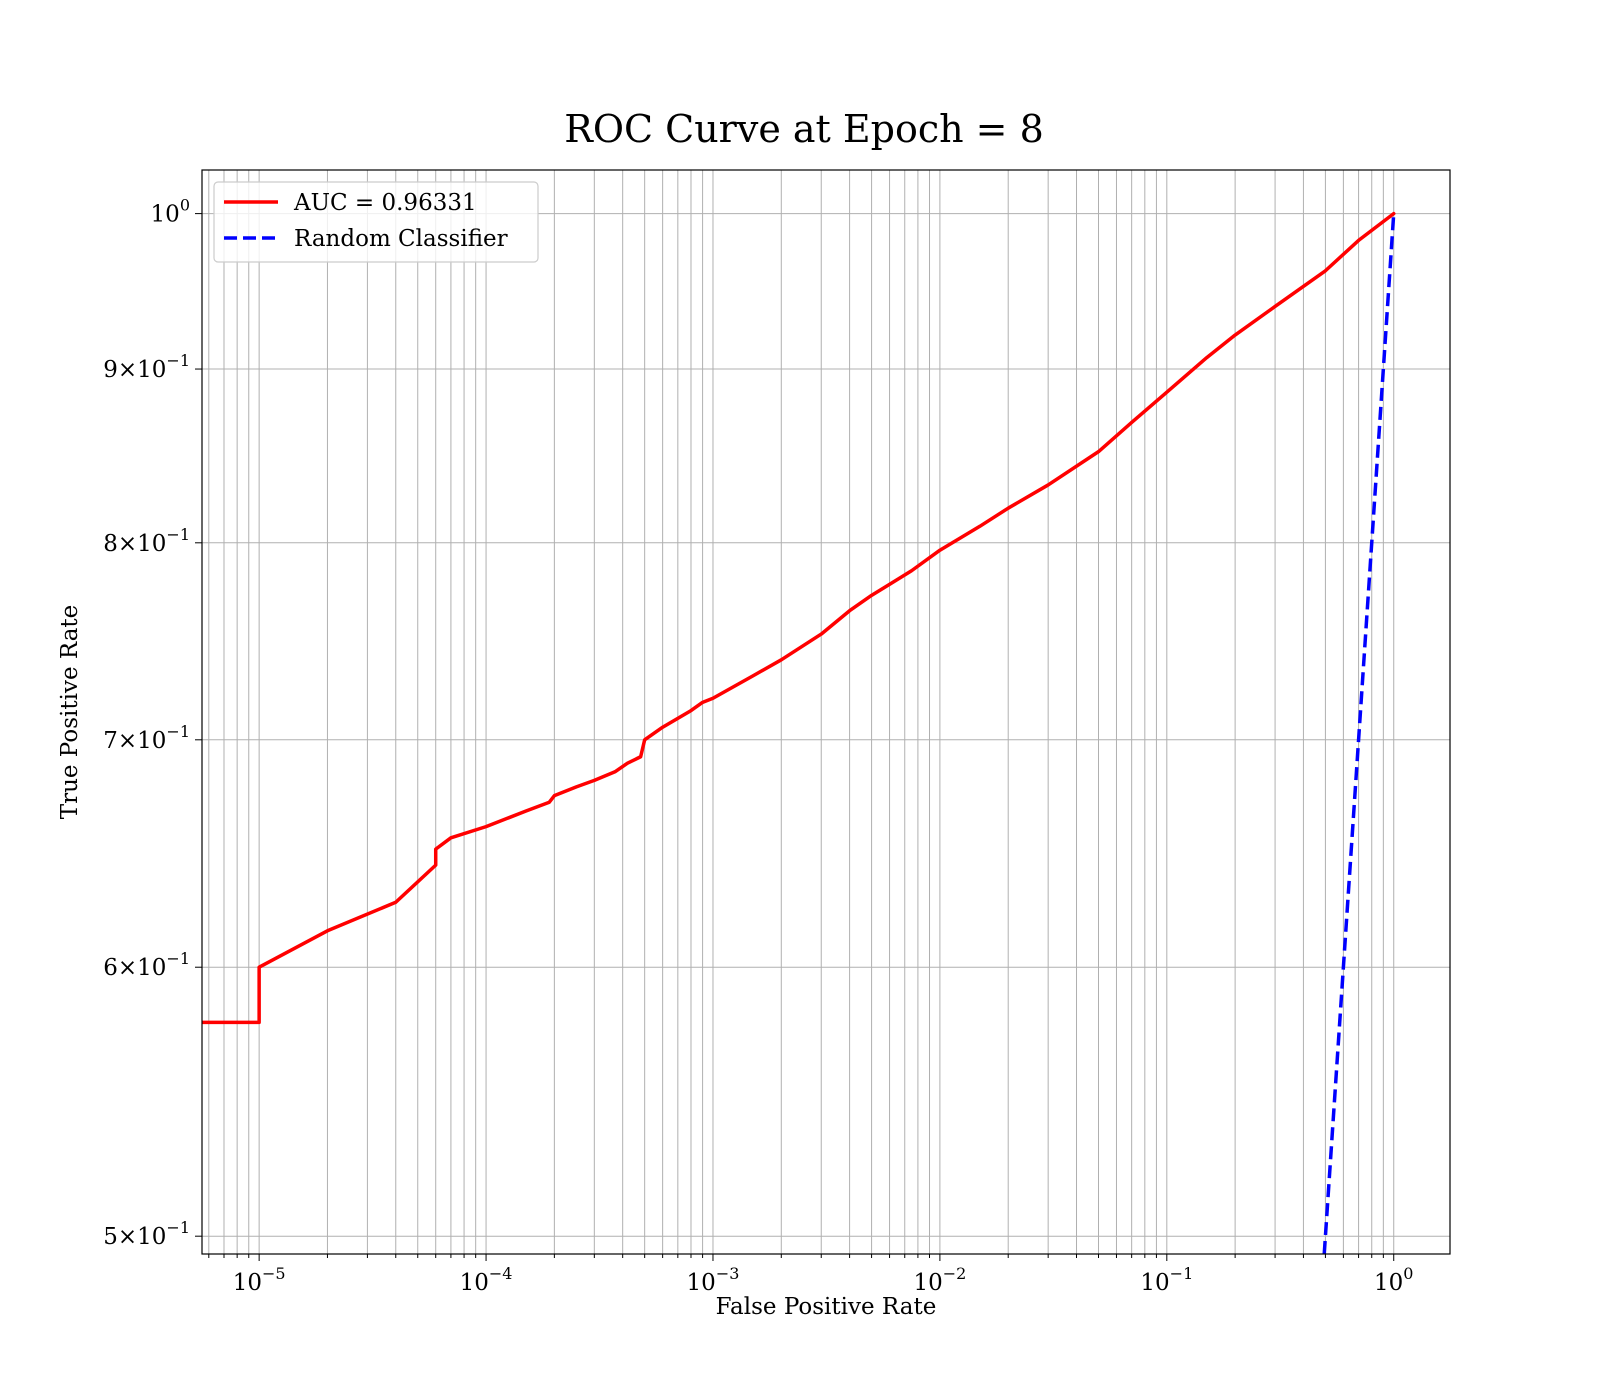 Image resolution: width=1600 pixels, height=1400 pixels. I want to click on y-tick-label: 100, so click(170, 212).